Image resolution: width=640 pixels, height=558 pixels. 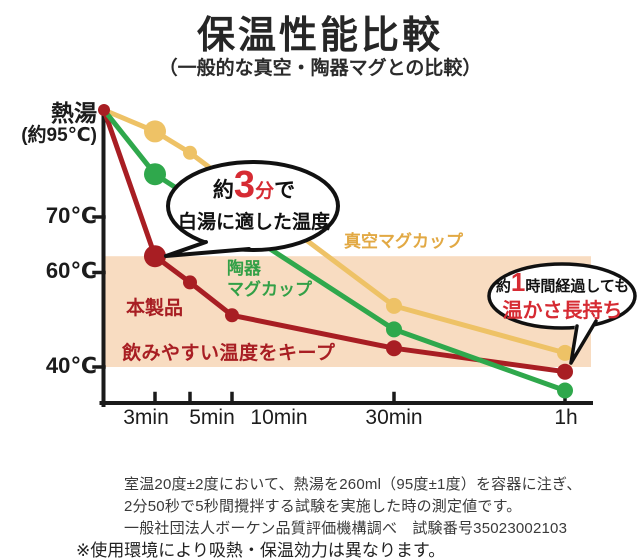 I want to click on x-tick-label-1h: 1h, so click(x=566, y=417).